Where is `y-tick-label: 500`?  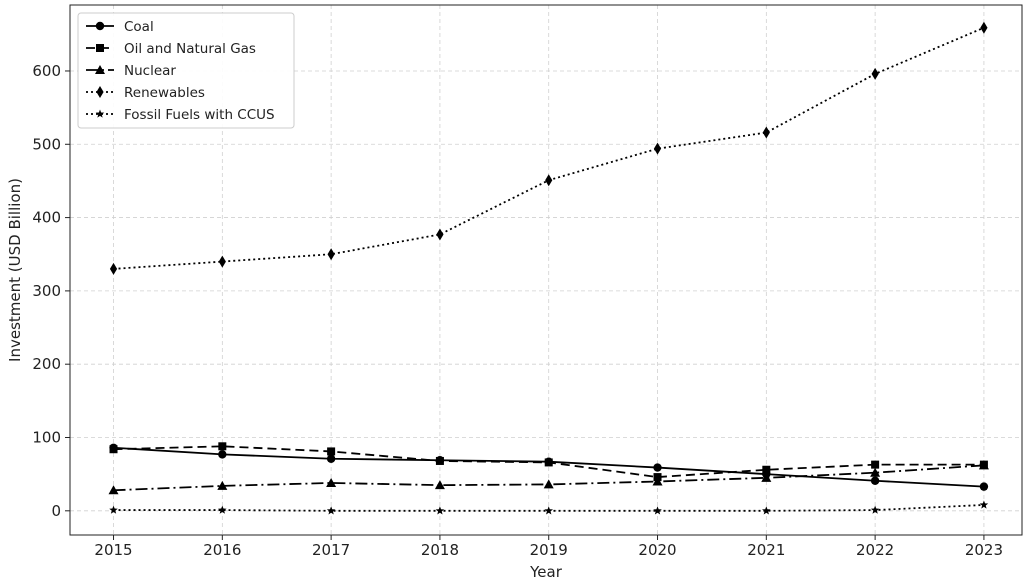
y-tick-label: 500 is located at coordinates (46, 144).